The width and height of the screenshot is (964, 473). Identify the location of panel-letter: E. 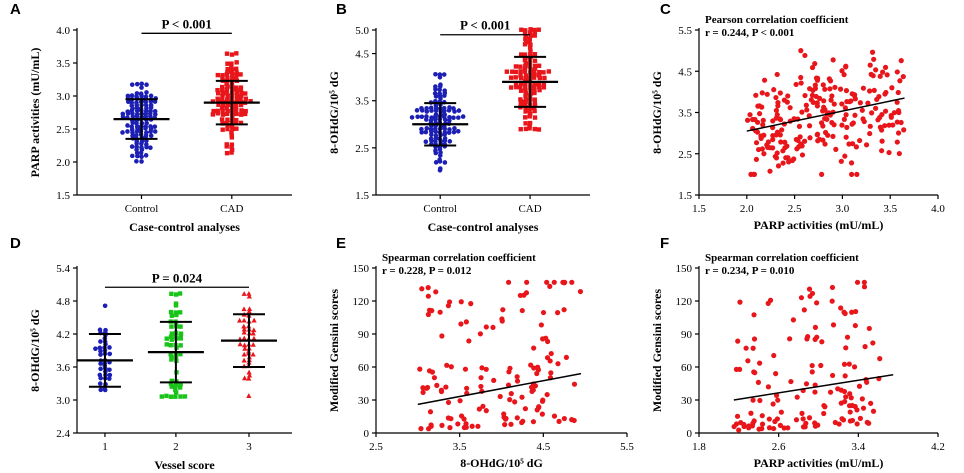
(341, 243).